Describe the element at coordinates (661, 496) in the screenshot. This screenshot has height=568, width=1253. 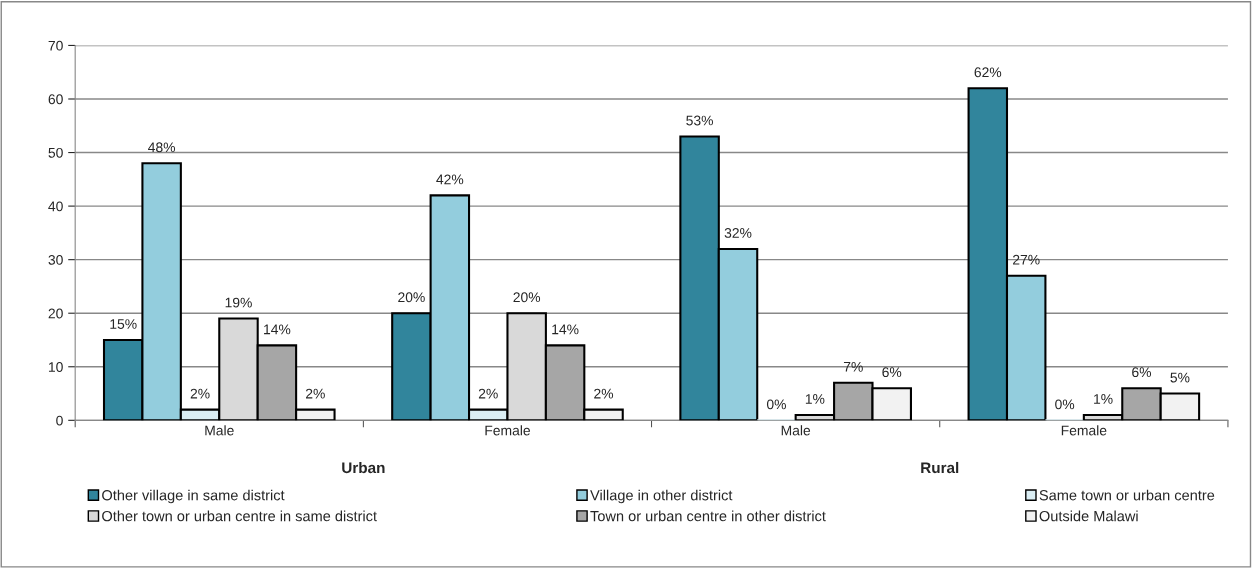
I see `legend-label: Village in other district` at that location.